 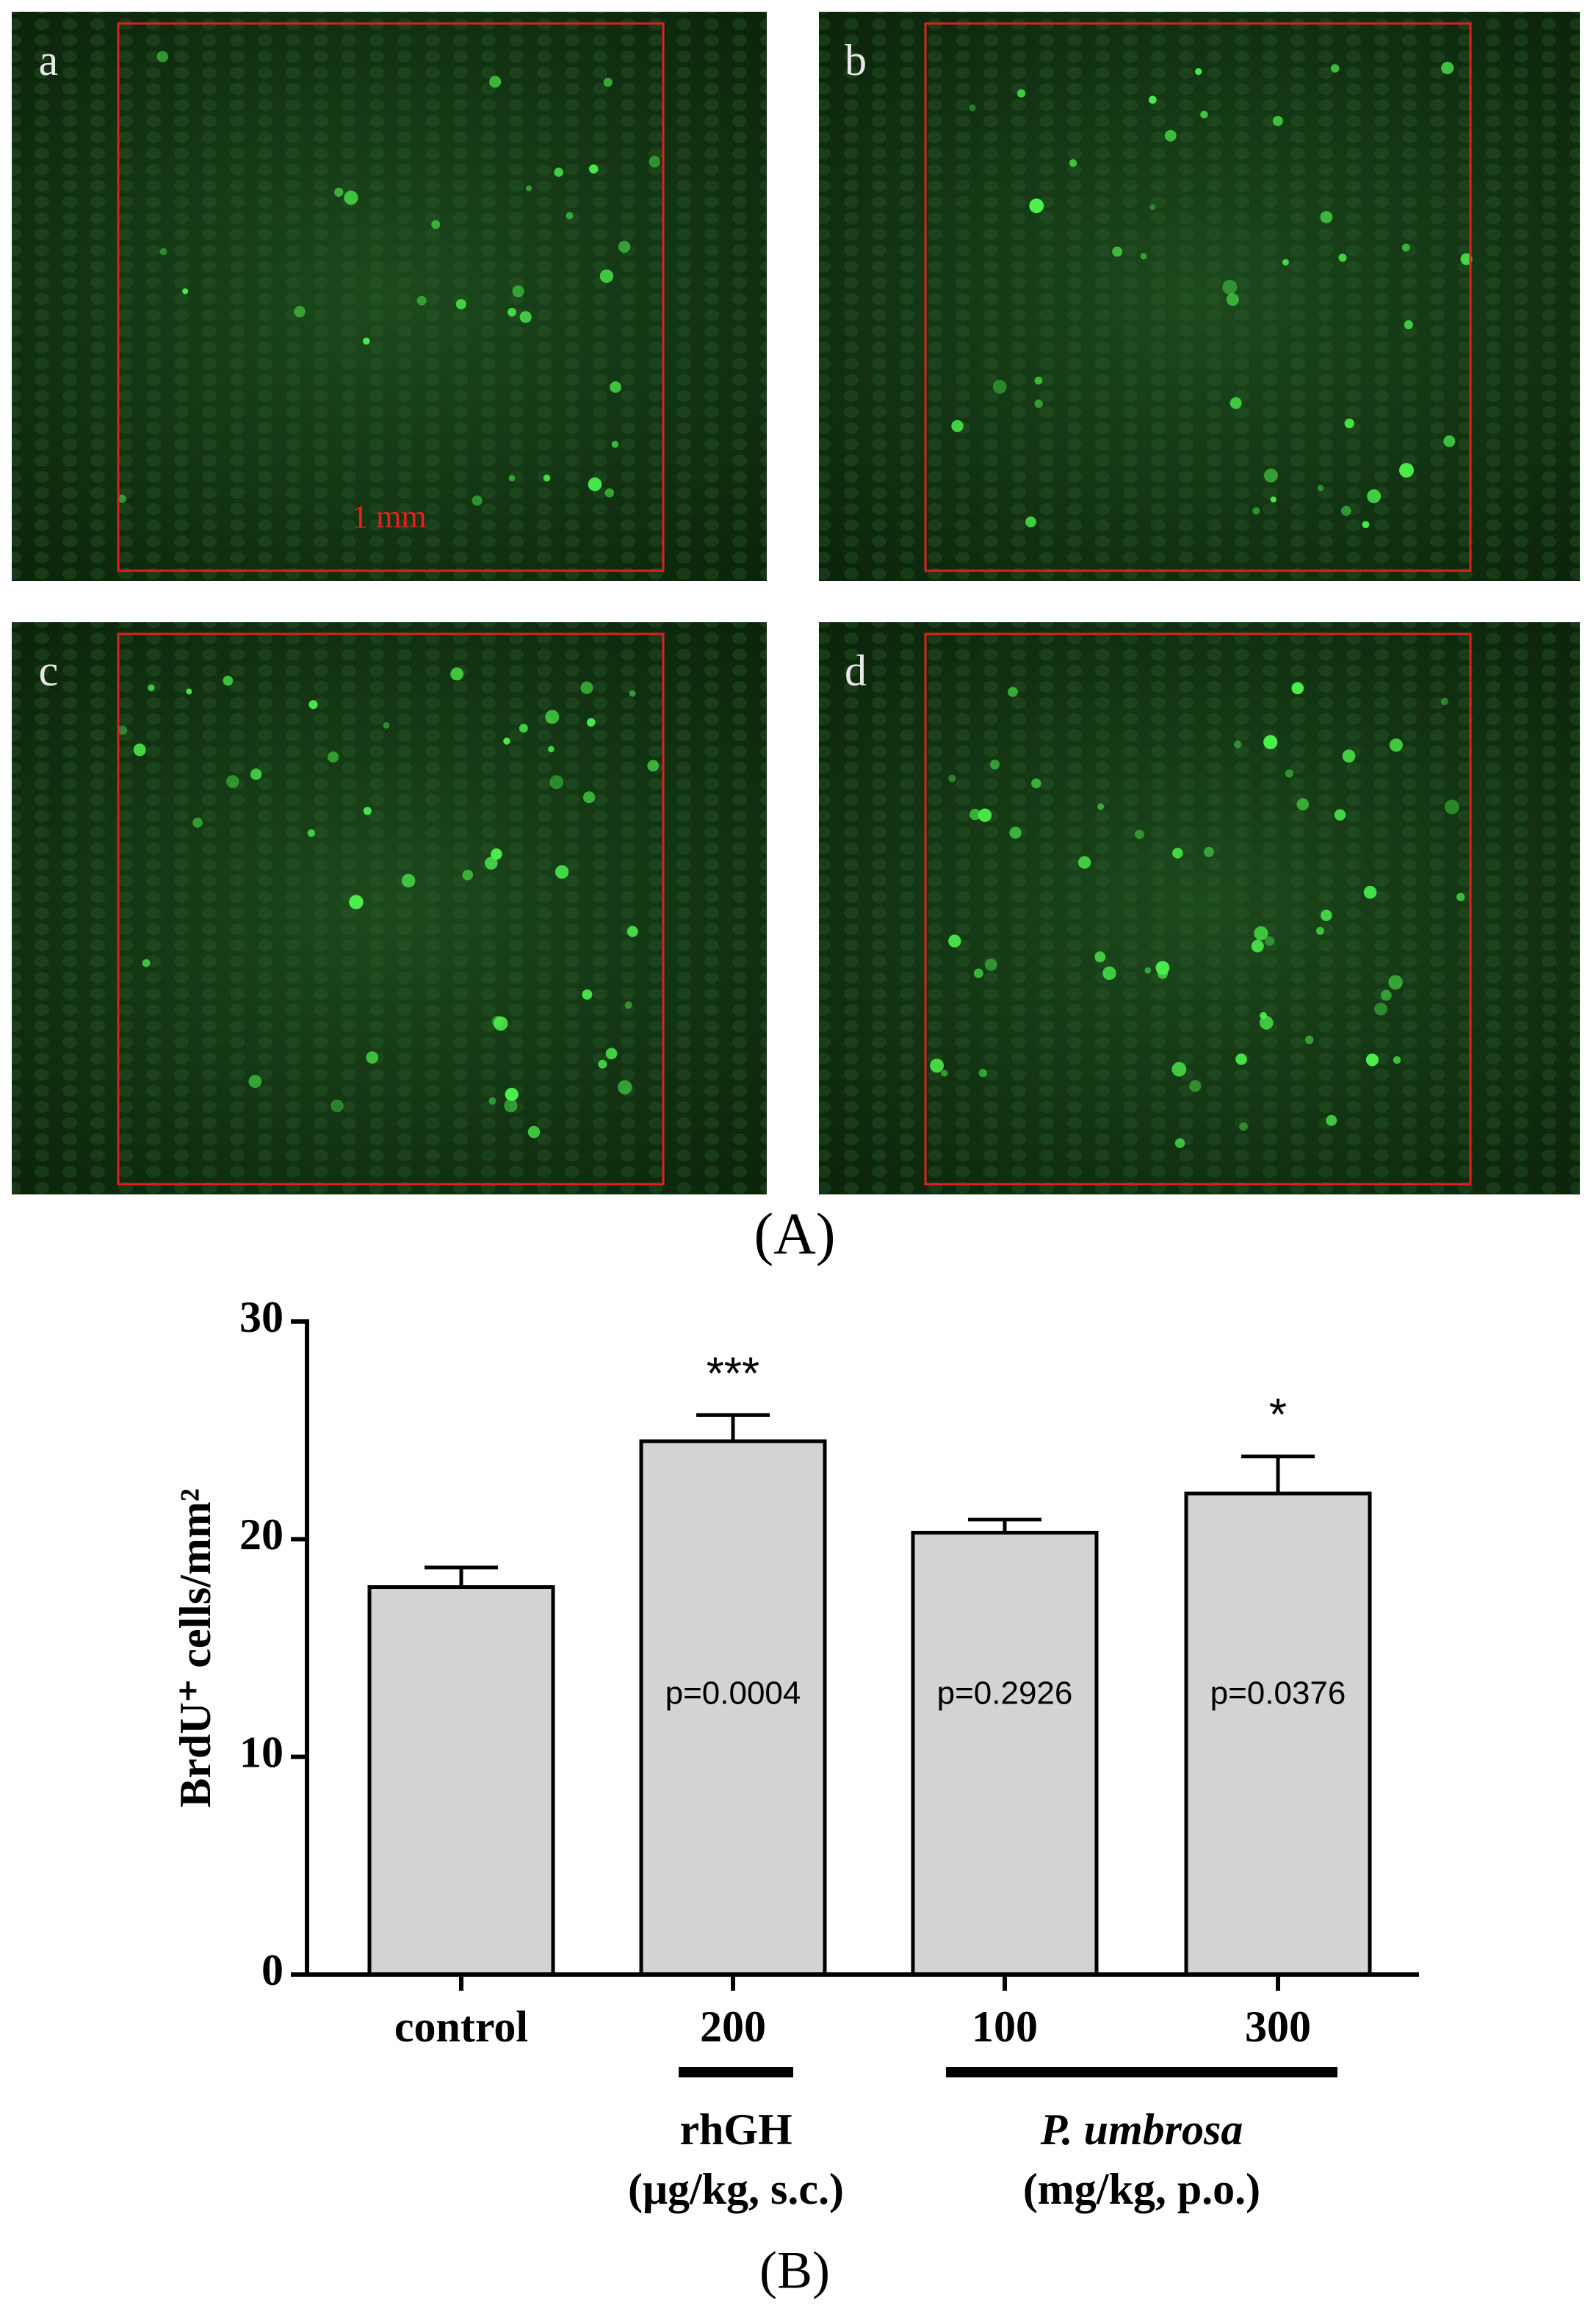 I want to click on p-value-label: p=0.2926, so click(x=1005, y=1694).